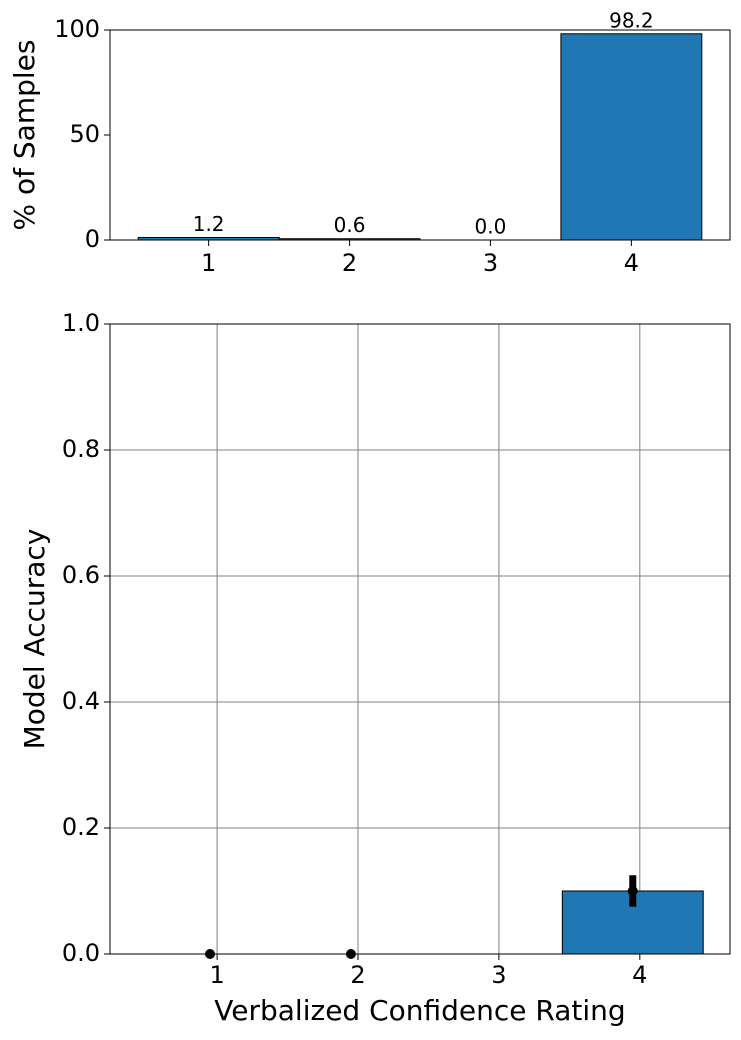  I want to click on value-label: 0.6, so click(350, 225).